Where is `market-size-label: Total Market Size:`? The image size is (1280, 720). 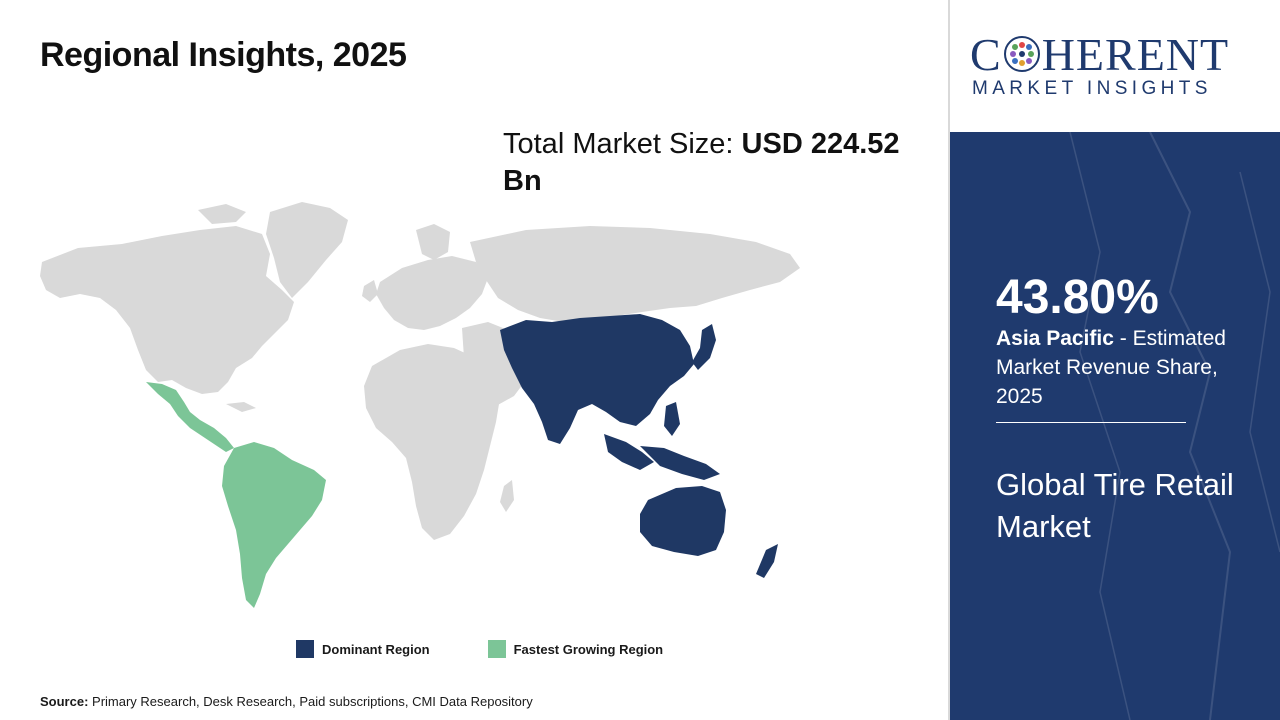
market-size-label: Total Market Size: is located at coordinates (622, 144).